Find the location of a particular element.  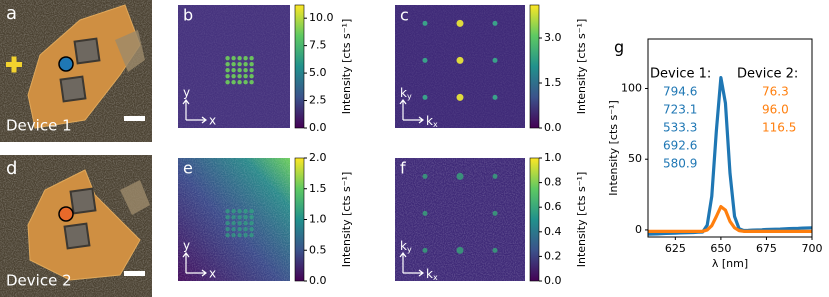

legend-value: 723.1 is located at coordinates (680, 110).